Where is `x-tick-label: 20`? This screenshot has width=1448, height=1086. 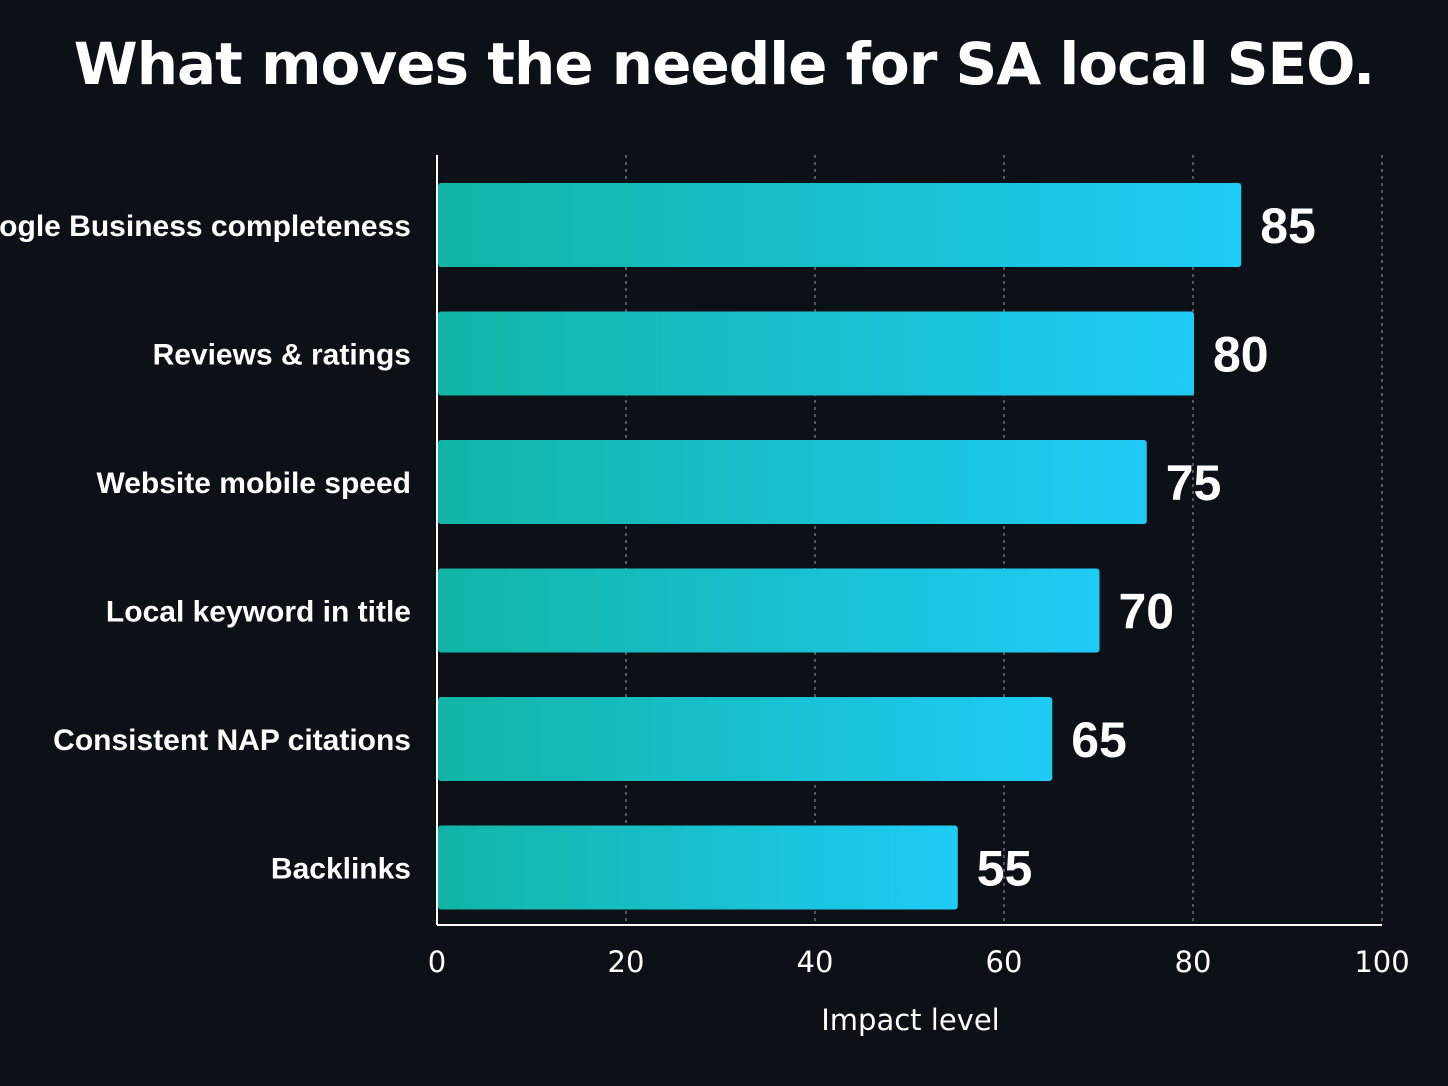
x-tick-label: 20 is located at coordinates (626, 962).